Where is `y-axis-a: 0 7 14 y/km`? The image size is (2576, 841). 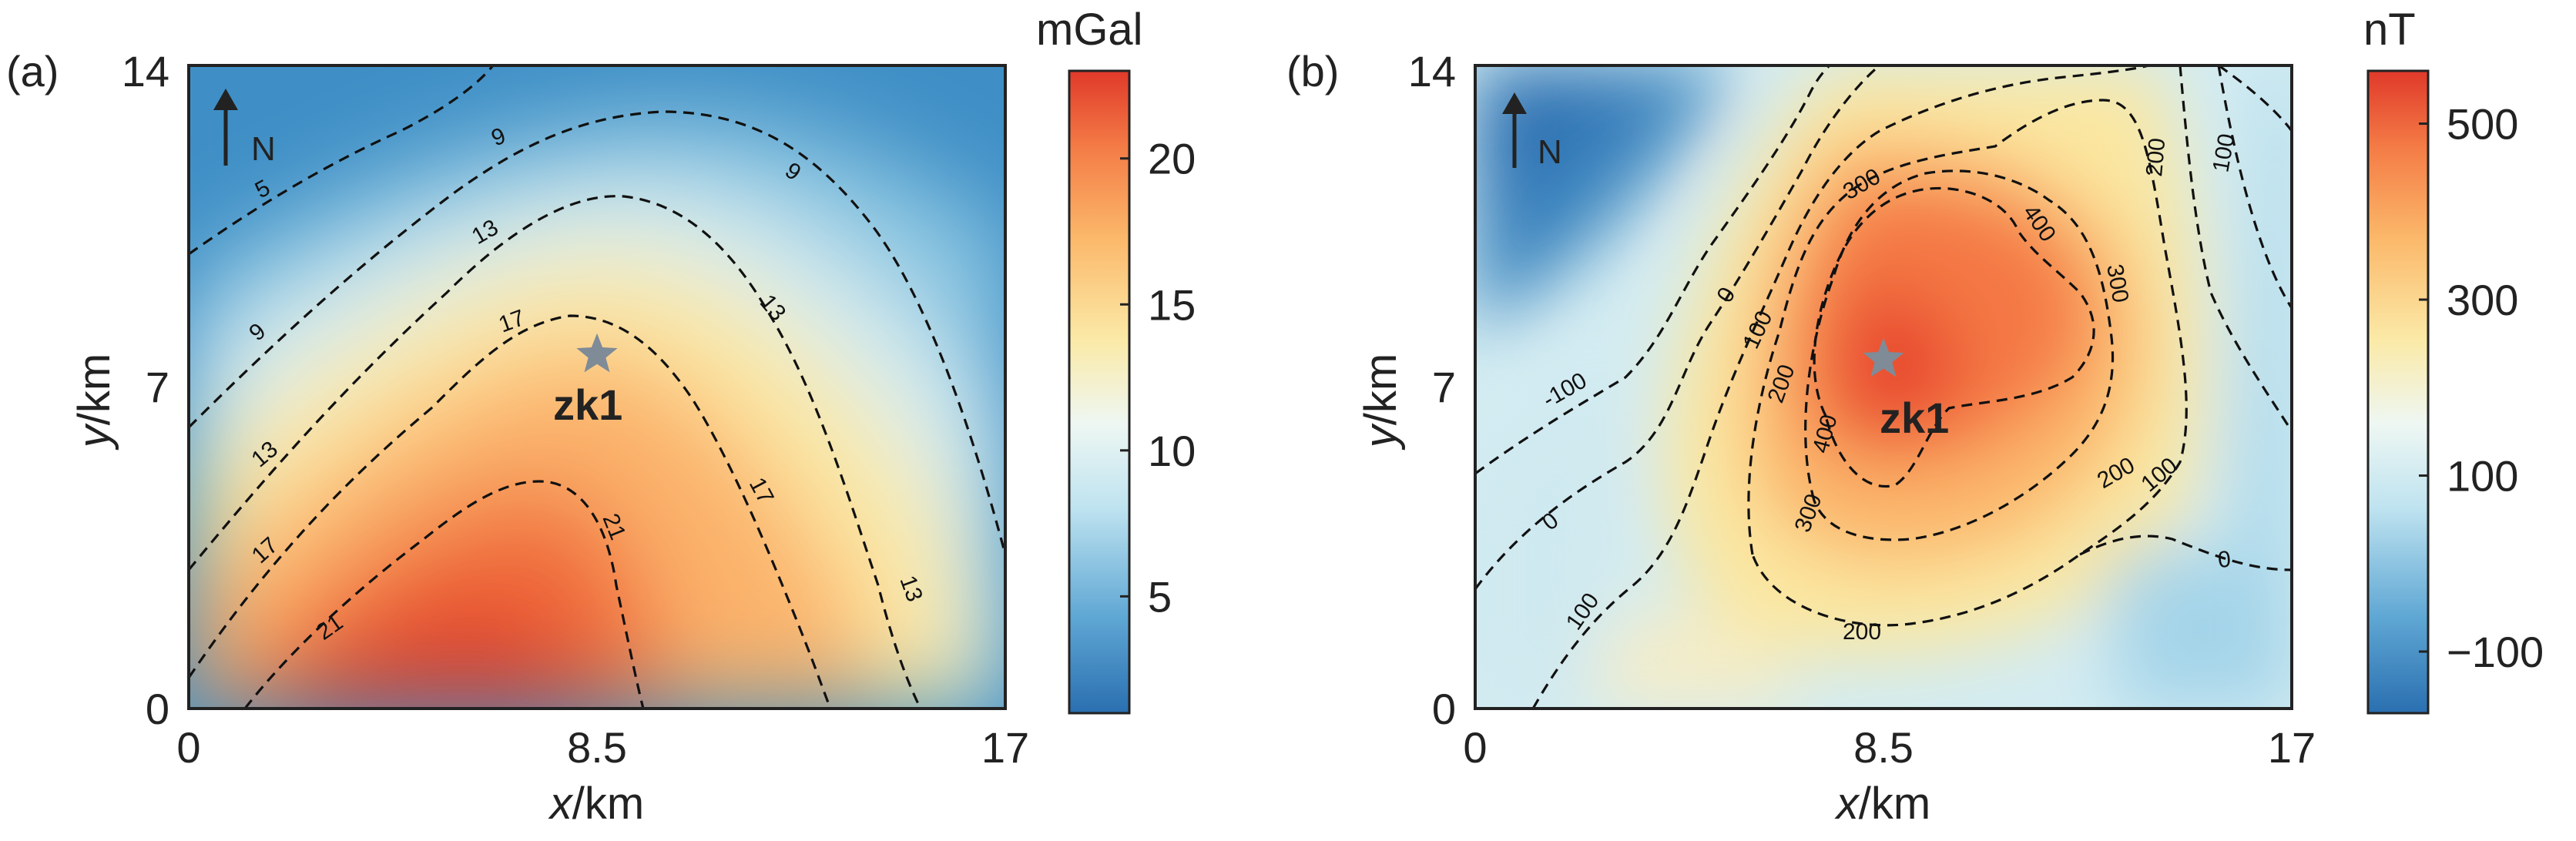 y-axis-a: 0 7 14 y/km is located at coordinates (119, 390).